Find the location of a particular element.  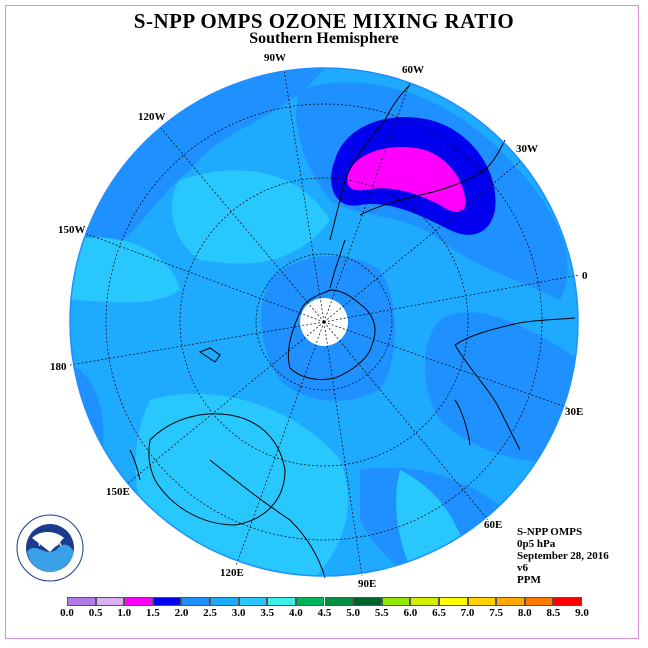

lon-label-0: 0 is located at coordinates (585, 276).